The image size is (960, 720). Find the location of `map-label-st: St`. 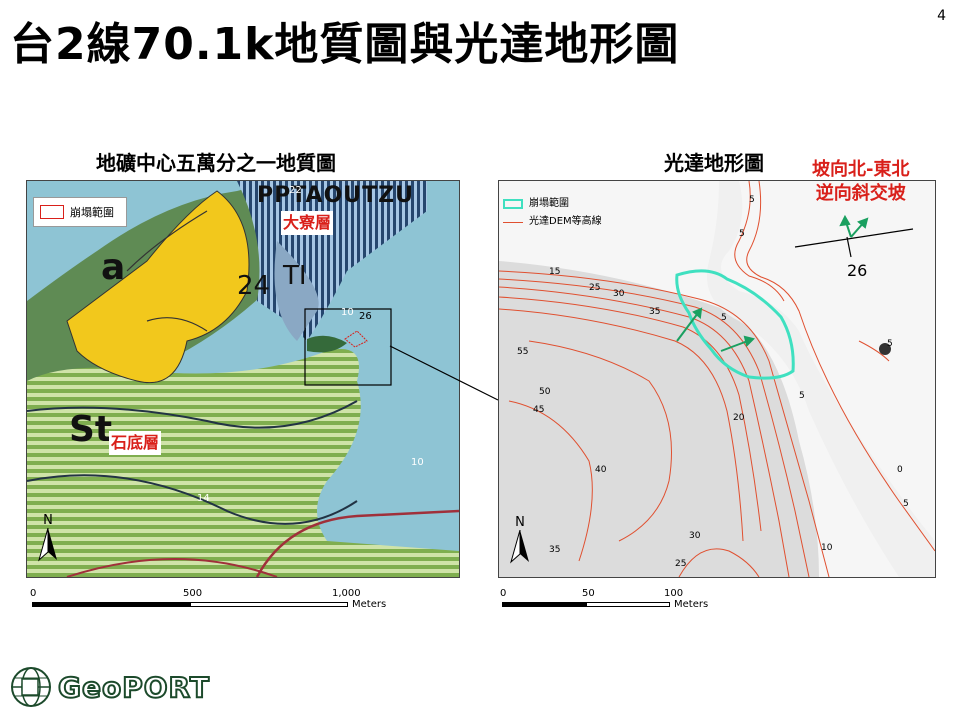

map-label-st: St is located at coordinates (91, 429).